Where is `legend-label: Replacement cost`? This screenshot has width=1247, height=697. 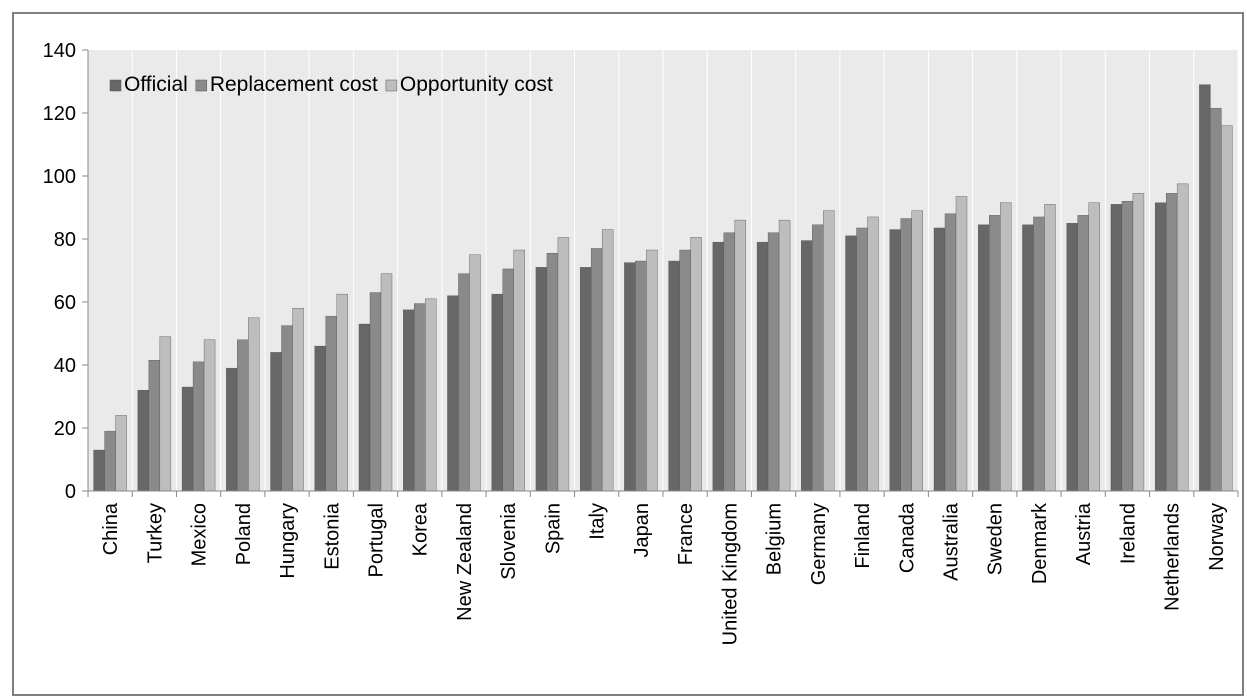
legend-label: Replacement cost is located at coordinates (294, 84).